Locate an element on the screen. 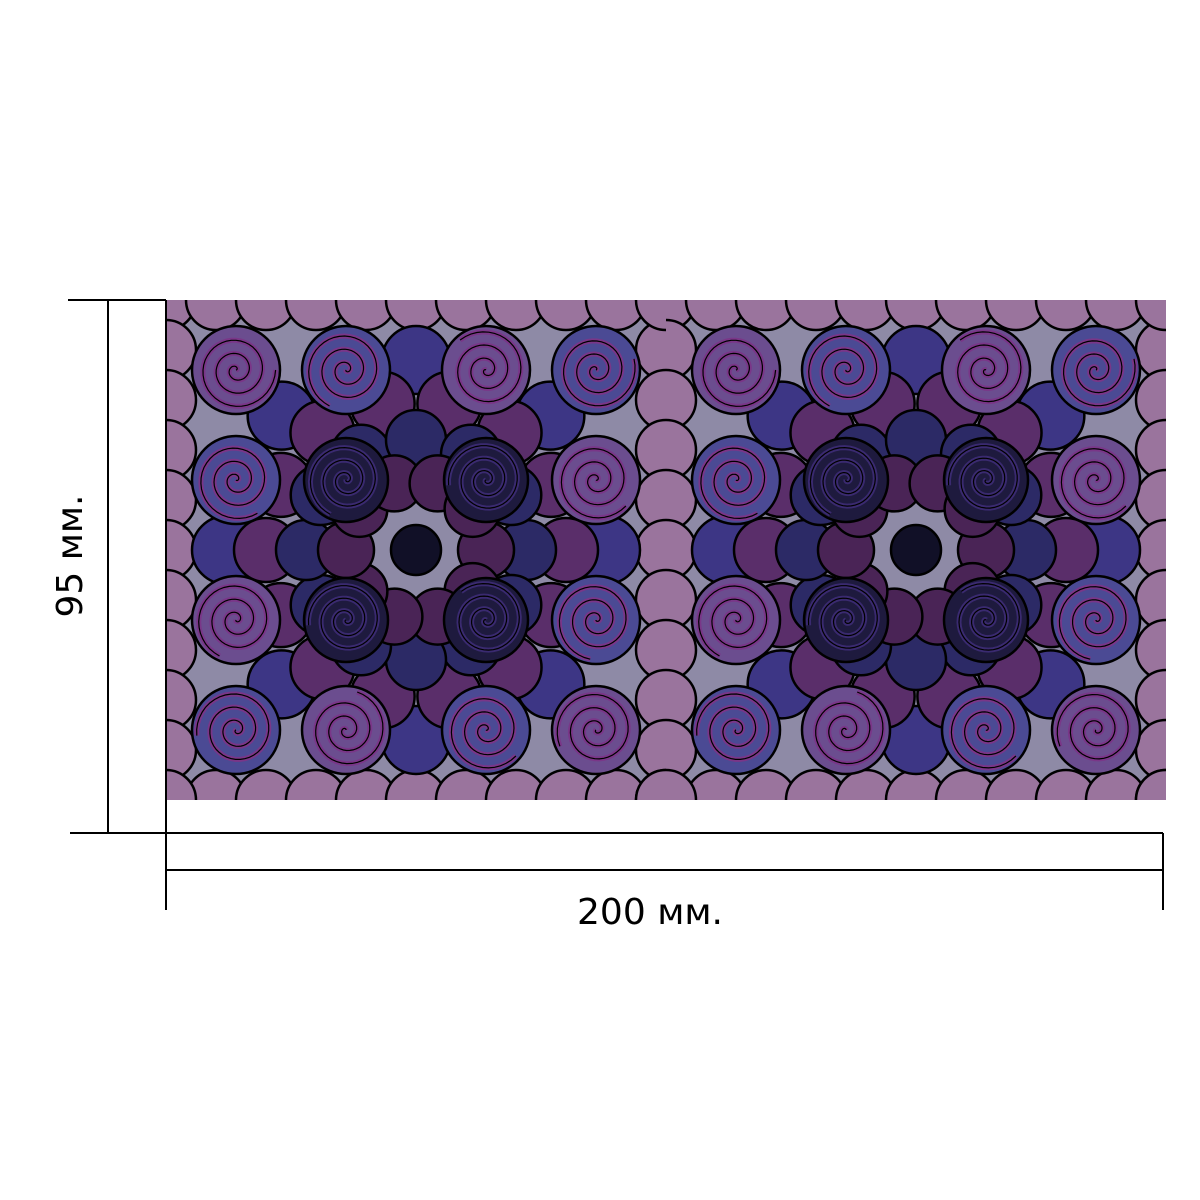 This screenshot has height=1200, width=1200. width-label: 200 мм. is located at coordinates (650, 912).